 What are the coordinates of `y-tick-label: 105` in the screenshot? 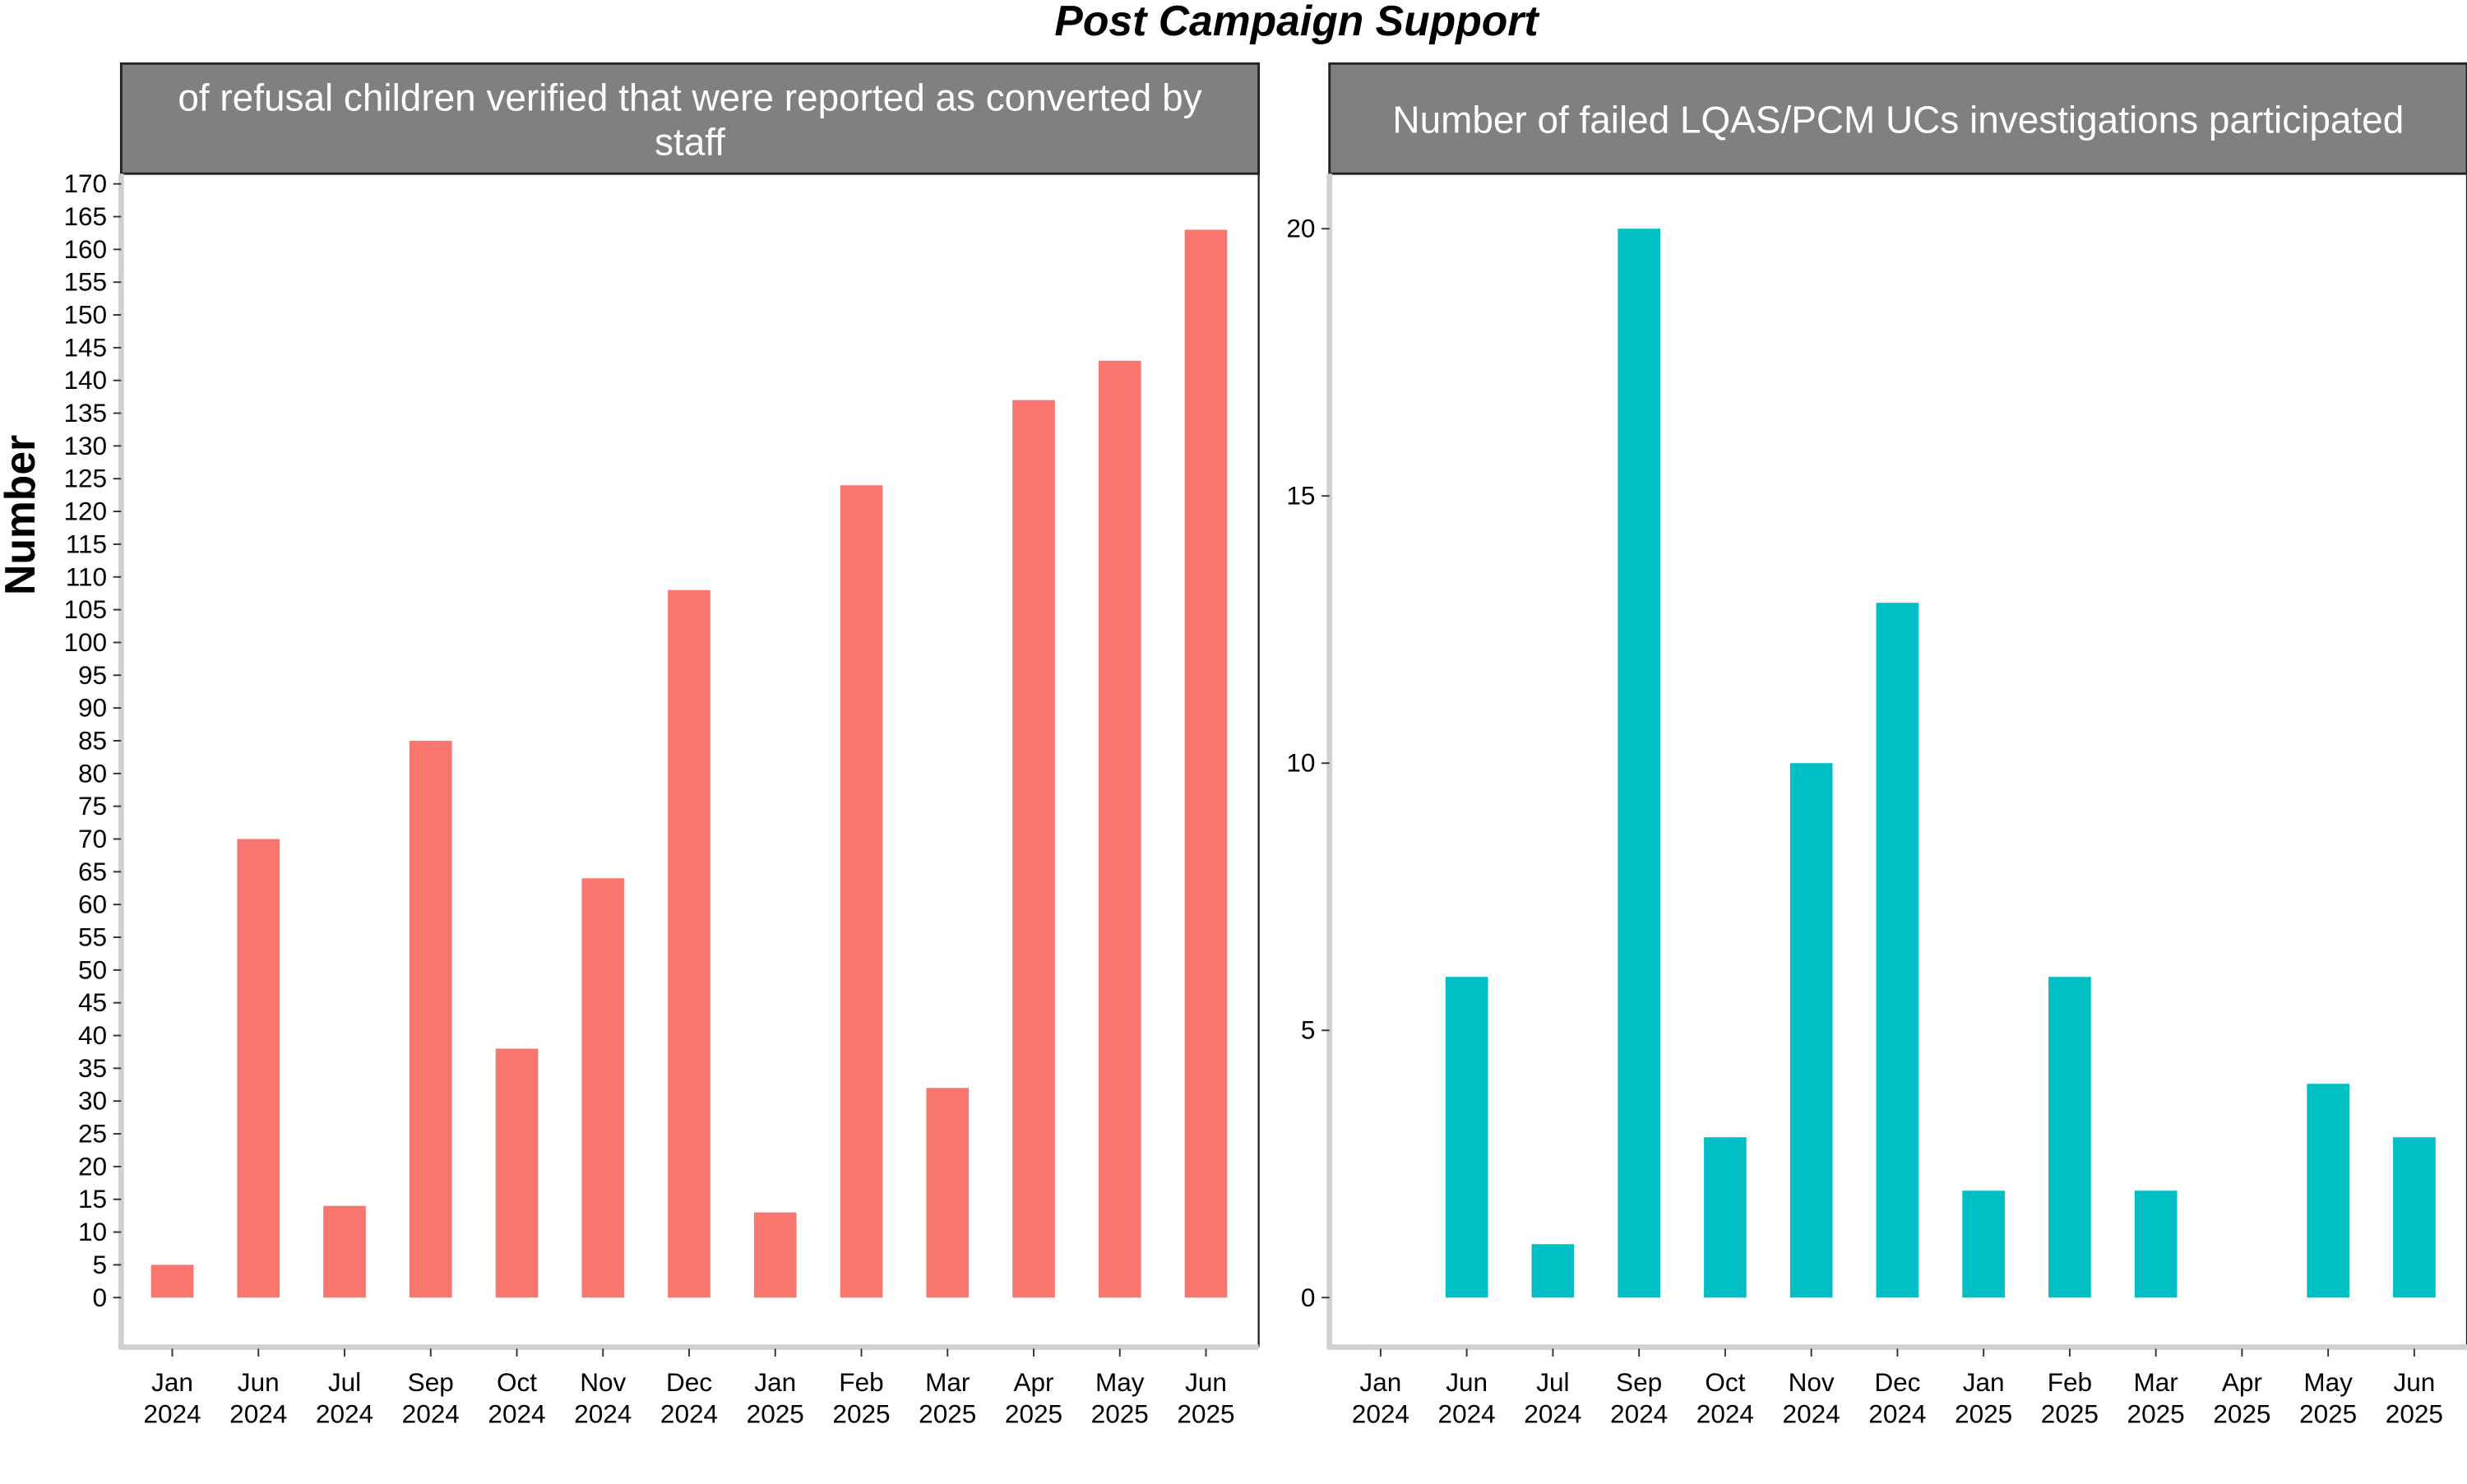 It's located at (85, 609).